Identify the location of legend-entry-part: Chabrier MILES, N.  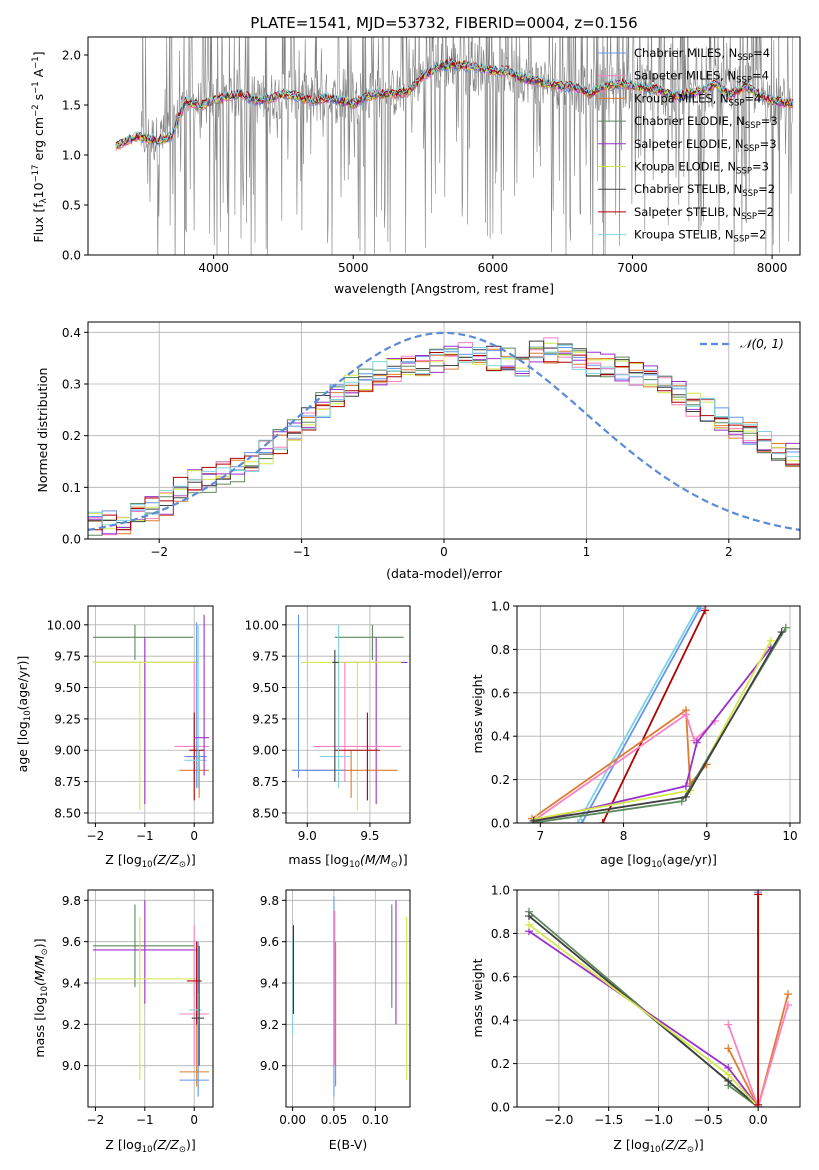
(685, 53).